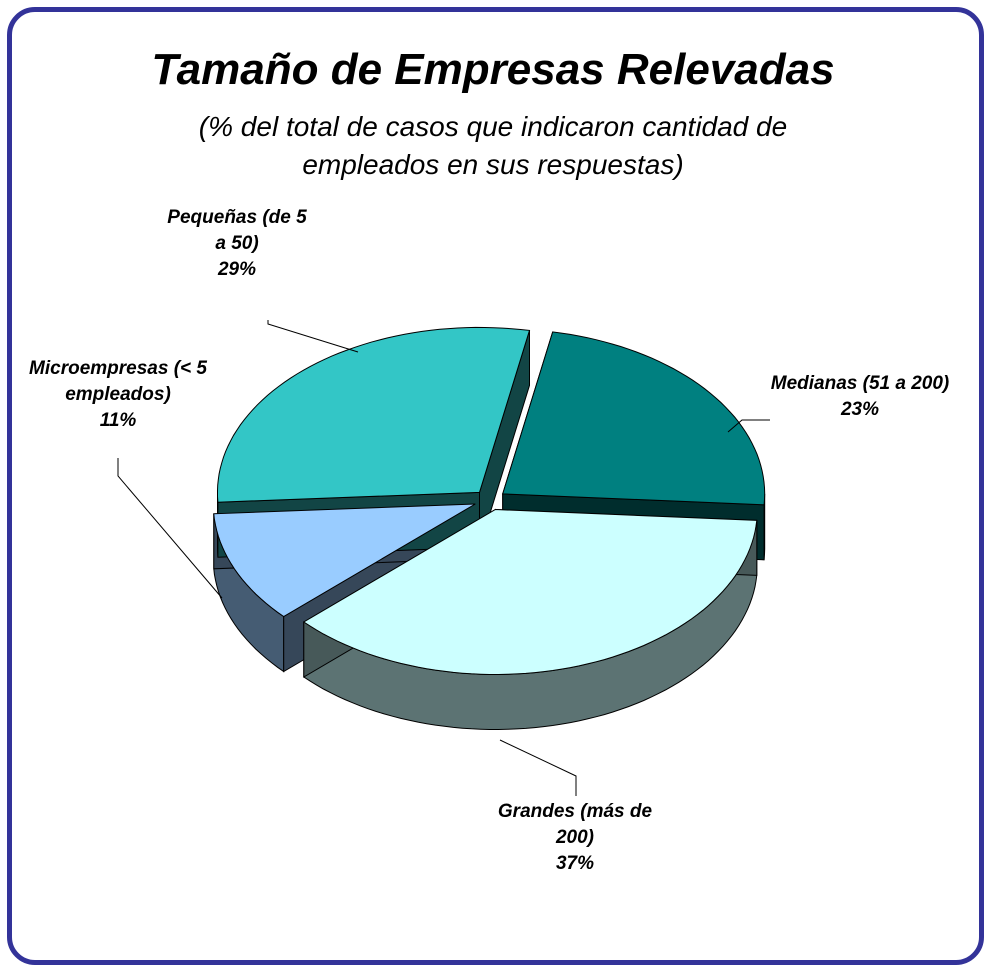  What do you see at coordinates (860, 383) in the screenshot?
I see `slice-label: Medianas (51 a 200)` at bounding box center [860, 383].